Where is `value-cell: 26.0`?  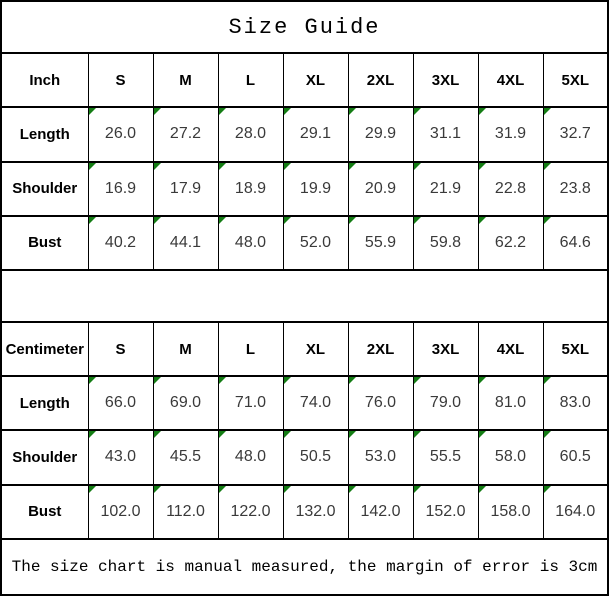 value-cell: 26.0 is located at coordinates (120, 134).